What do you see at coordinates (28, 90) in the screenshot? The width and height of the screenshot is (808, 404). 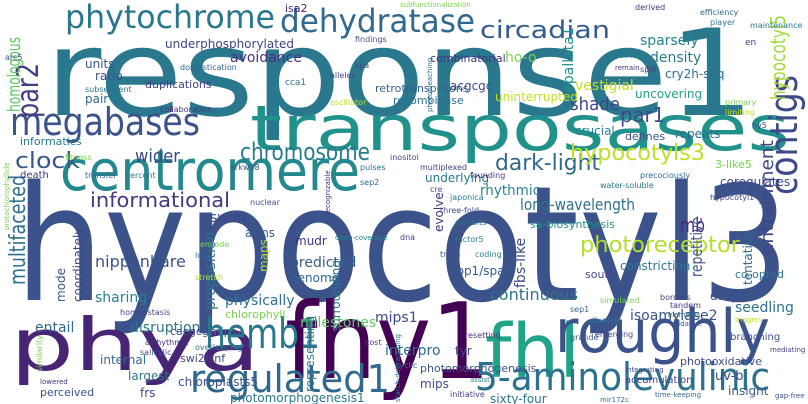 I see `word: par2` at bounding box center [28, 90].